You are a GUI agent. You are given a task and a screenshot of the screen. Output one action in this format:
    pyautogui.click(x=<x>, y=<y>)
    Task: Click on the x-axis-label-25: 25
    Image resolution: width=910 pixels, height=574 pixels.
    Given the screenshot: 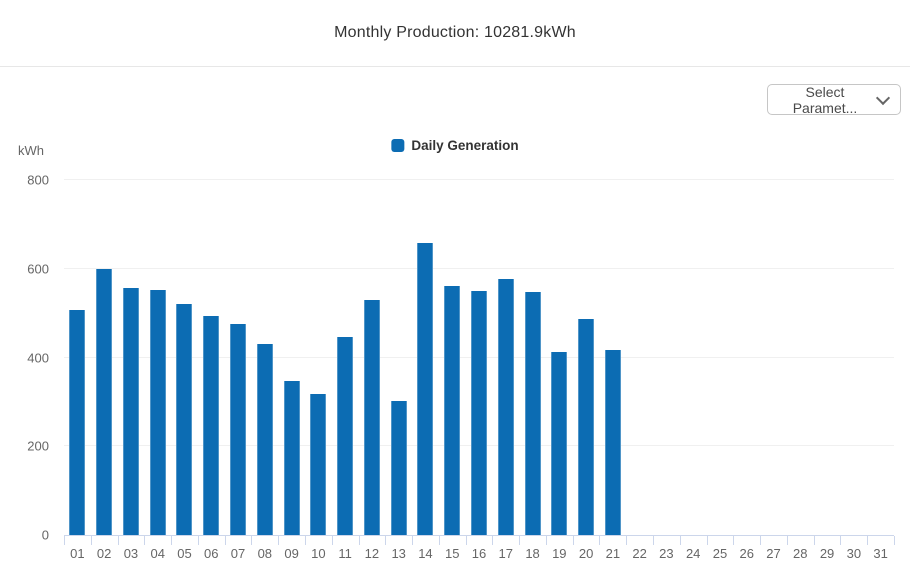 What is the action you would take?
    pyautogui.click(x=720, y=553)
    